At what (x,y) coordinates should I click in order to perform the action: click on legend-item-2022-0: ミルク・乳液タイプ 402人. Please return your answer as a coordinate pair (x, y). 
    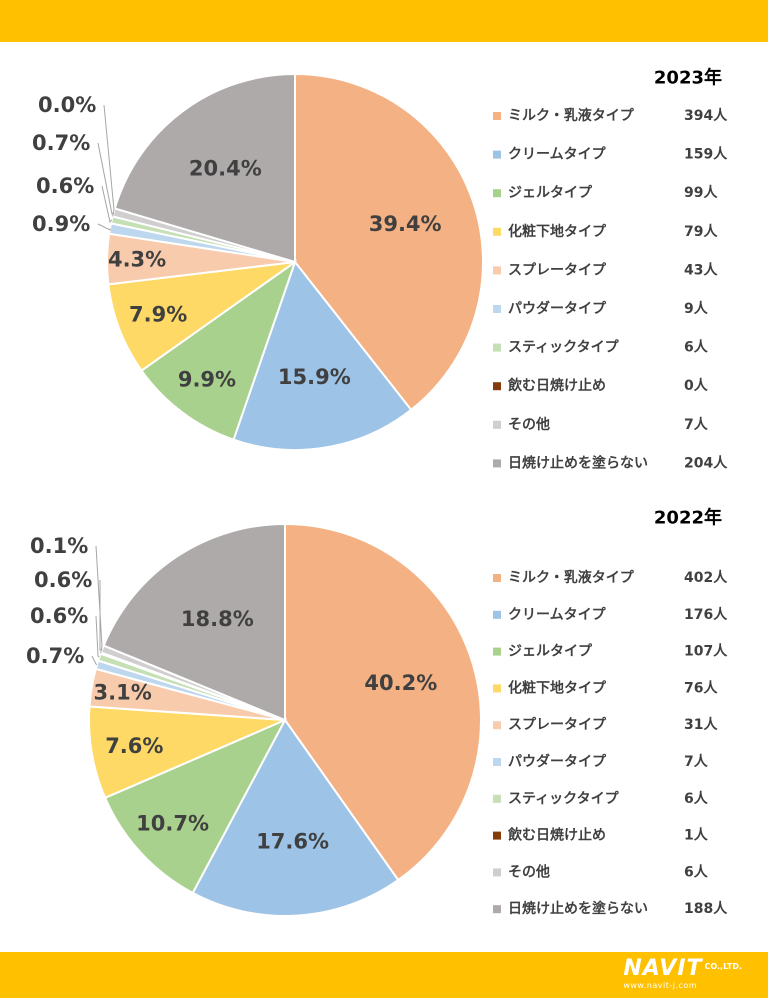
    Looking at the image, I should click on (610, 577).